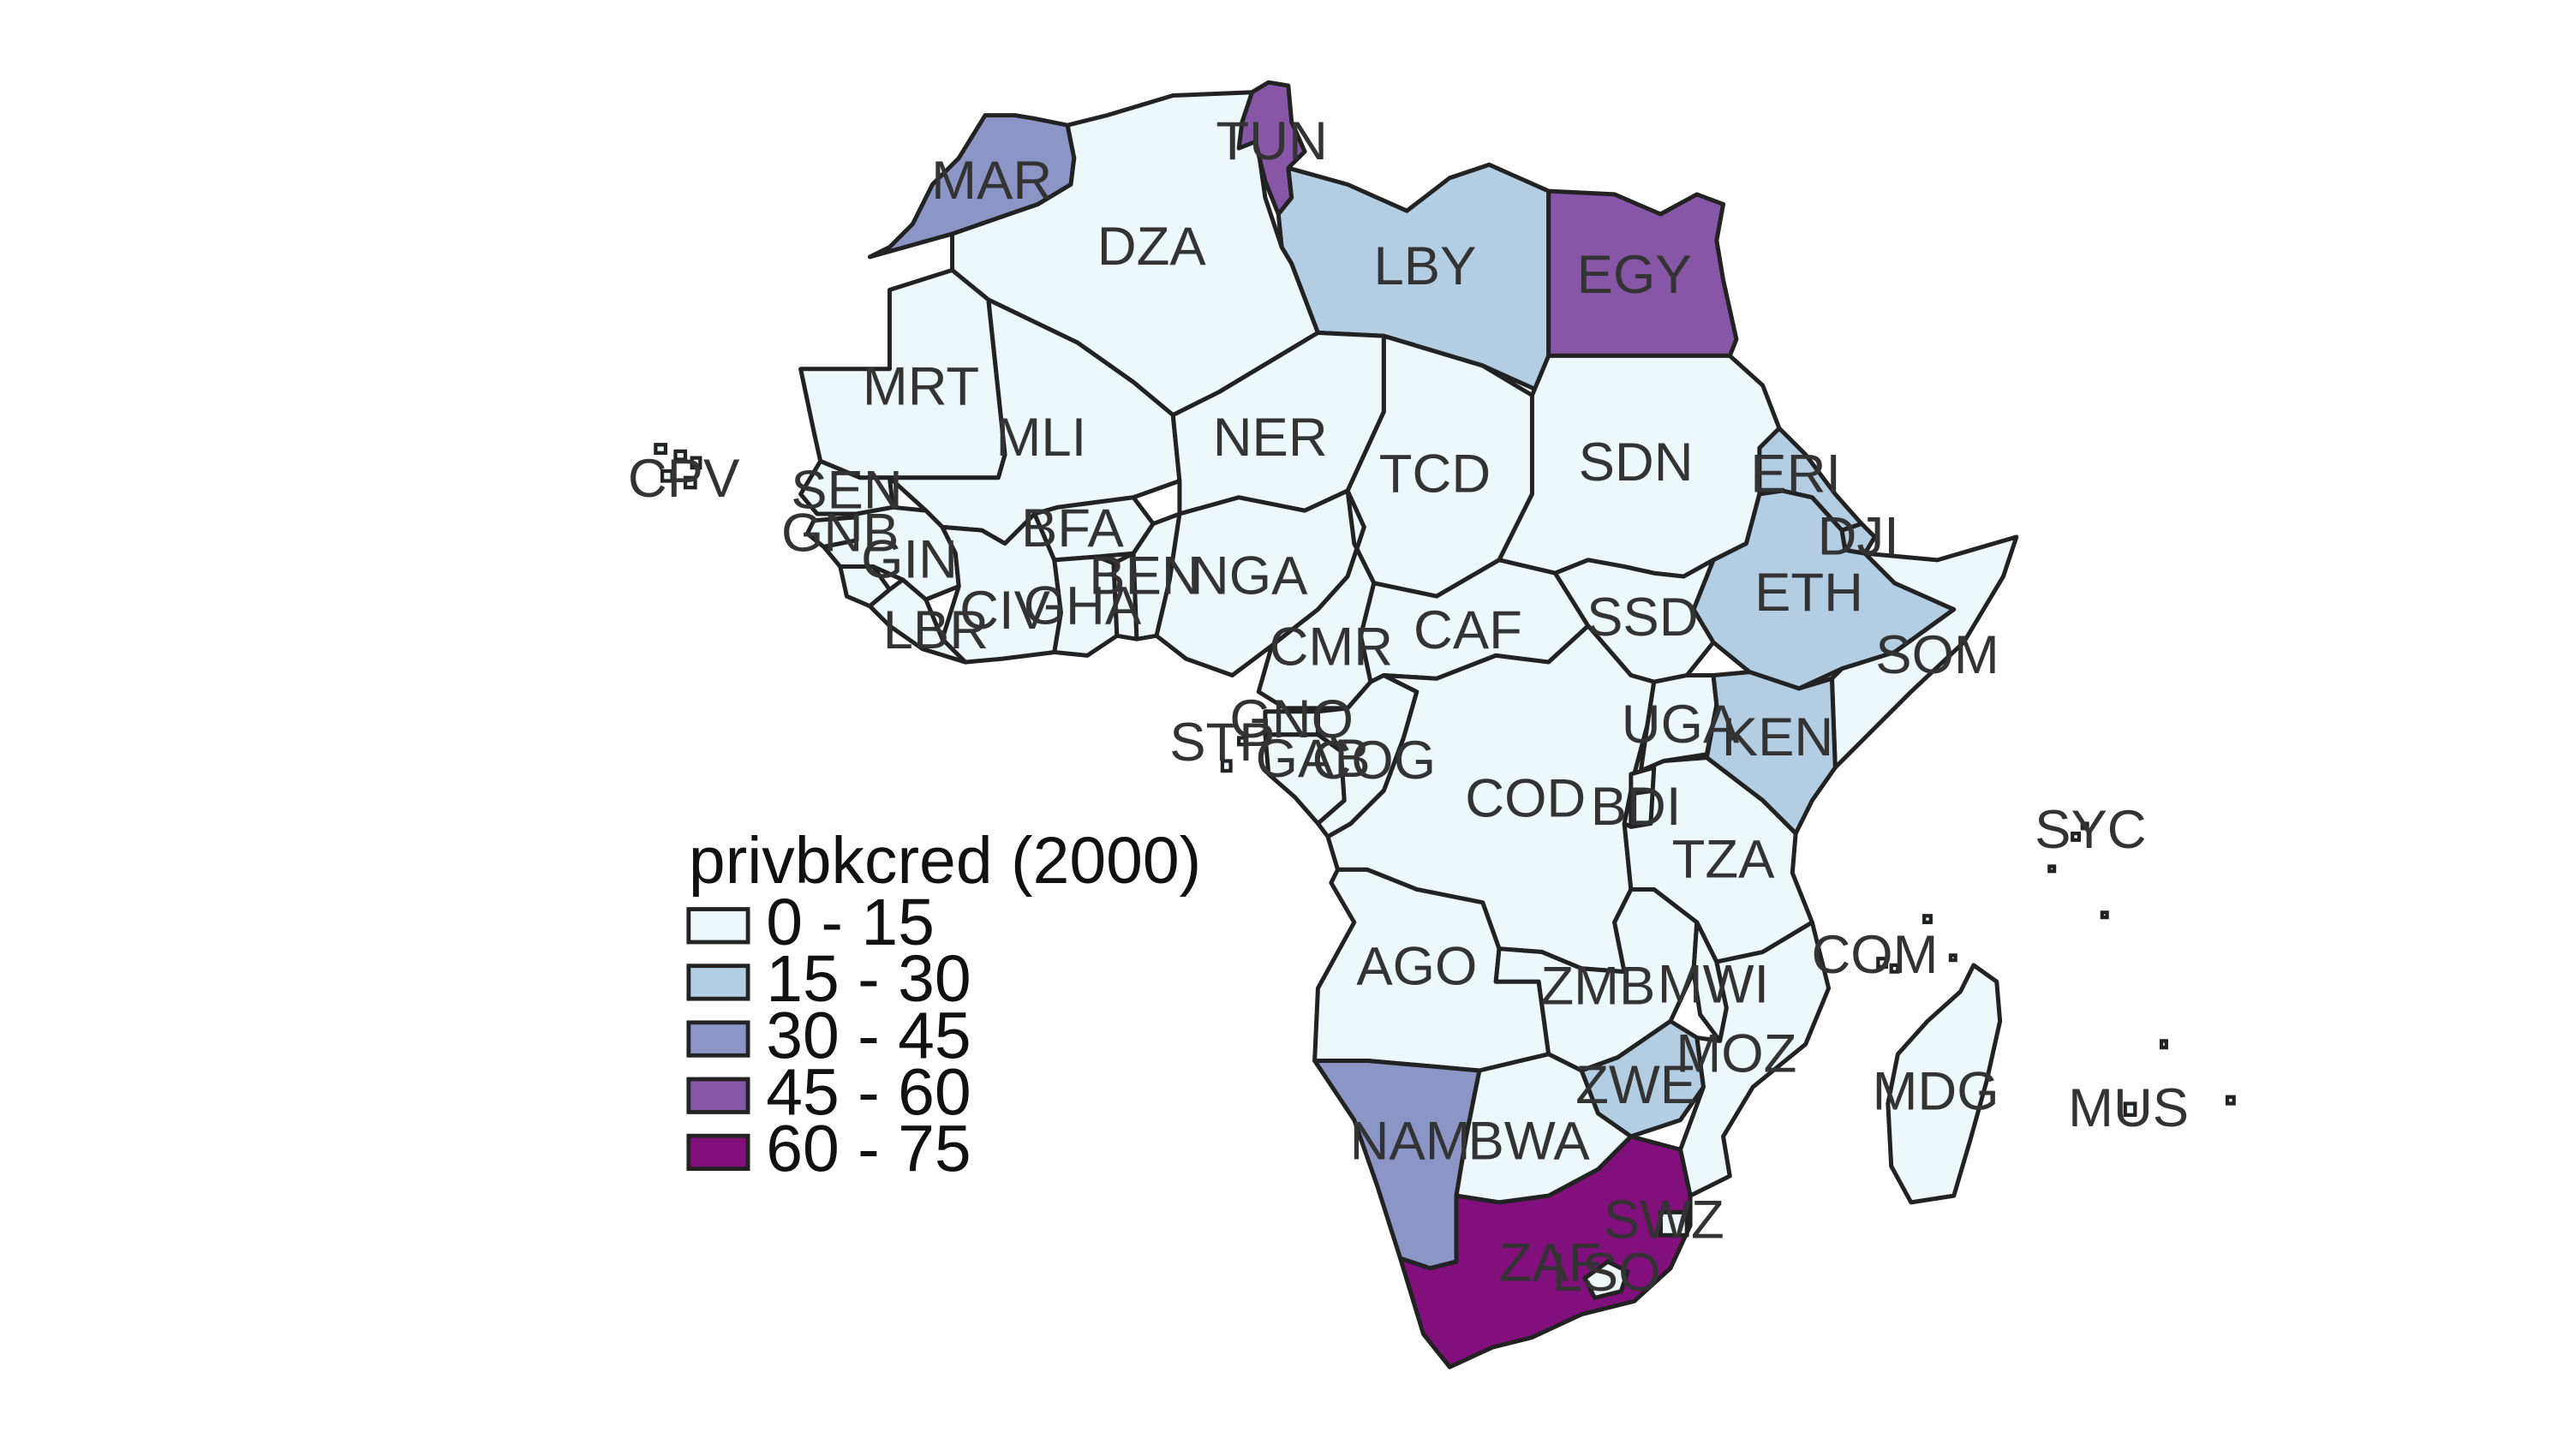 The height and width of the screenshot is (1456, 2570). What do you see at coordinates (1005, 611) in the screenshot?
I see `label-civ: CIV` at bounding box center [1005, 611].